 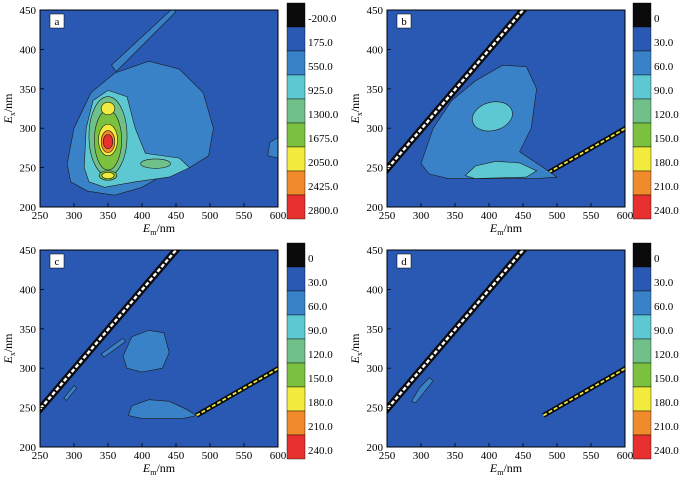 I want to click on x-tick-label: 250, so click(x=40, y=216).